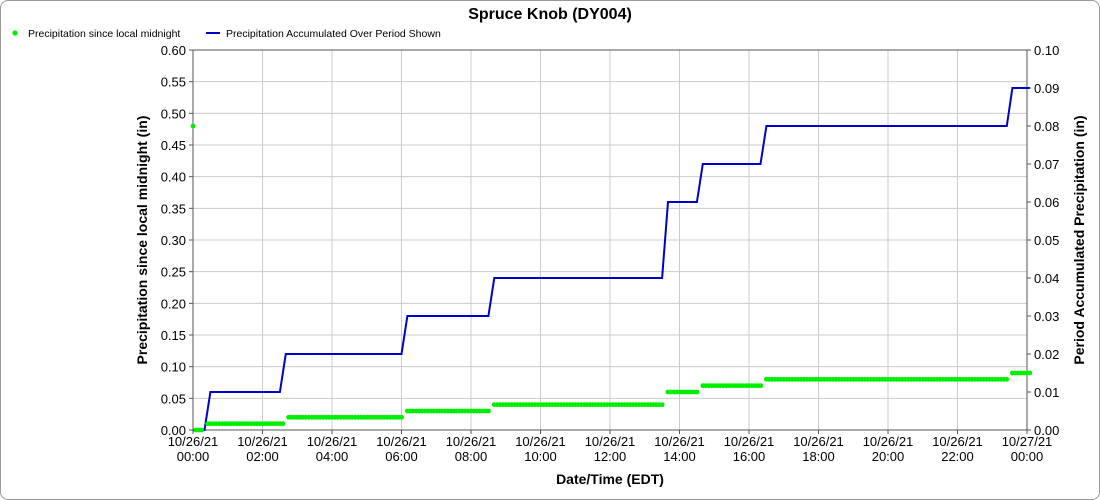 This screenshot has height=500, width=1100. Describe the element at coordinates (1046, 240) in the screenshot. I see `y-right-tick-label: 0.05` at that location.